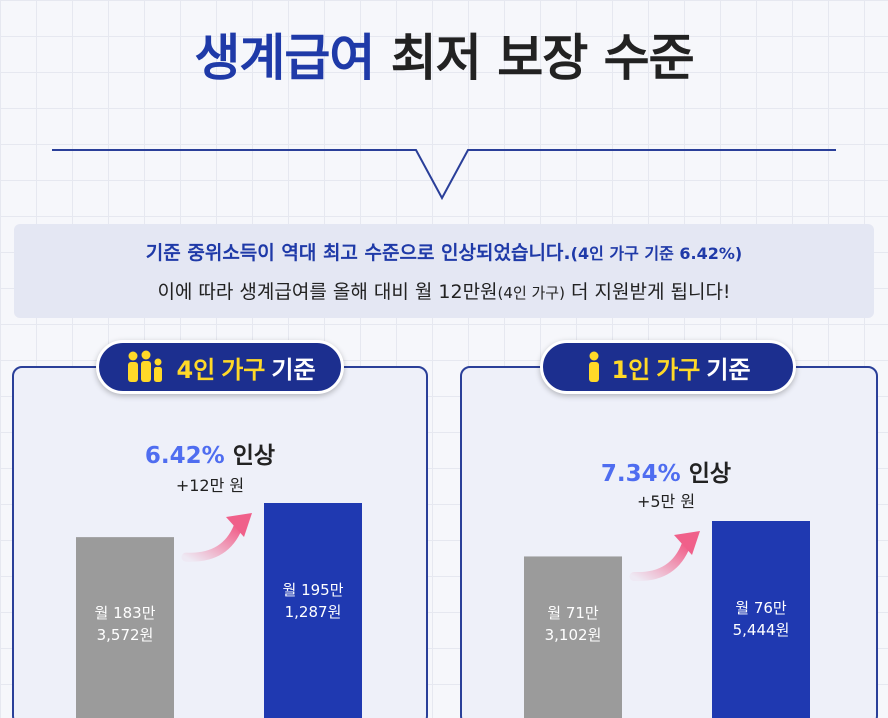 The image size is (888, 718). I want to click on family-icon, so click(145, 366).